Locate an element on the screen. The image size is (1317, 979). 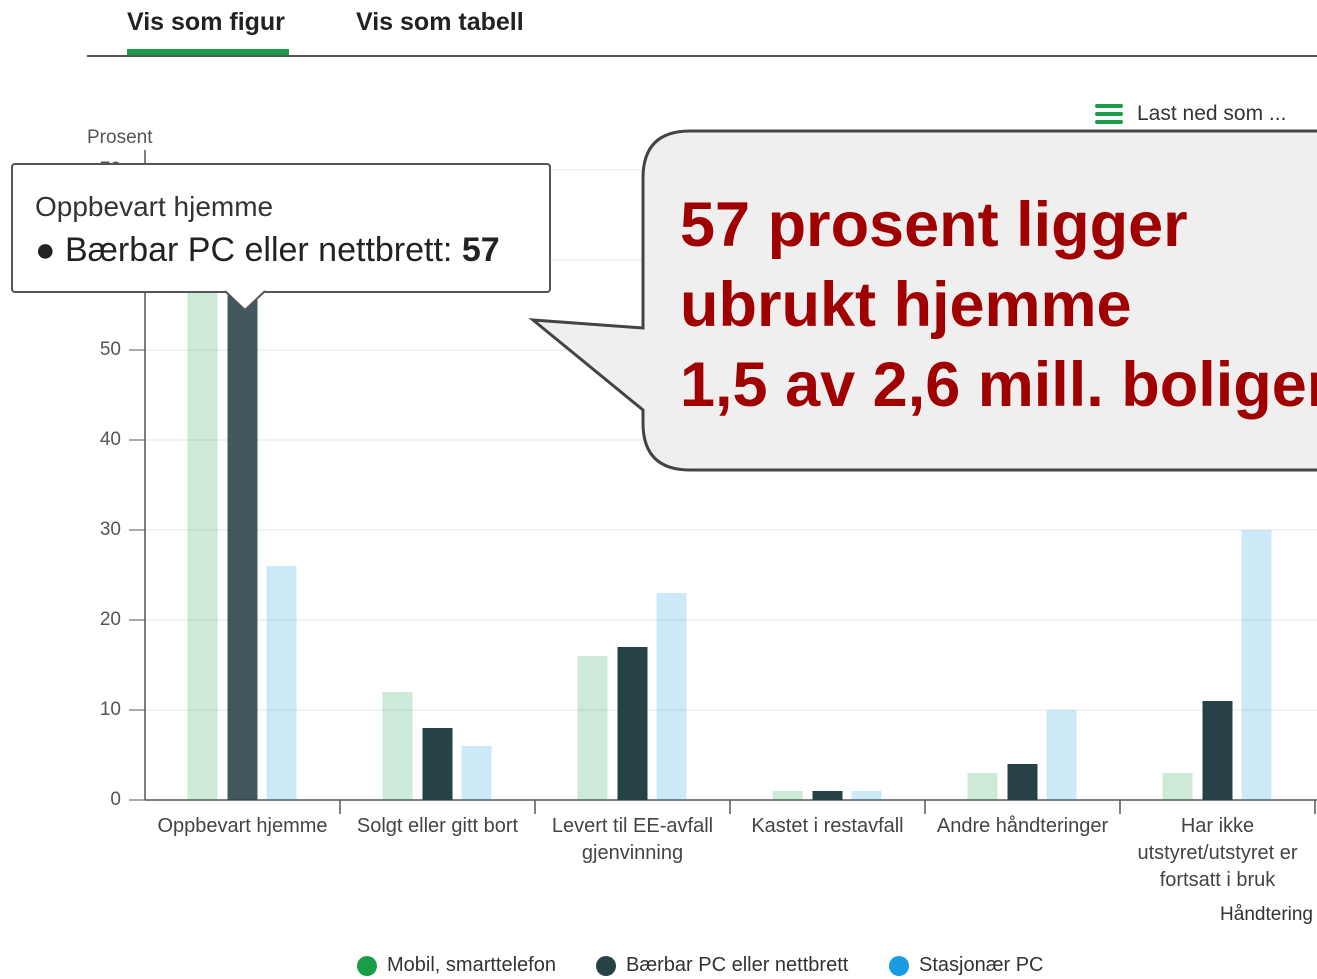
callout-line: ubrukt hjemme is located at coordinates (906, 305).